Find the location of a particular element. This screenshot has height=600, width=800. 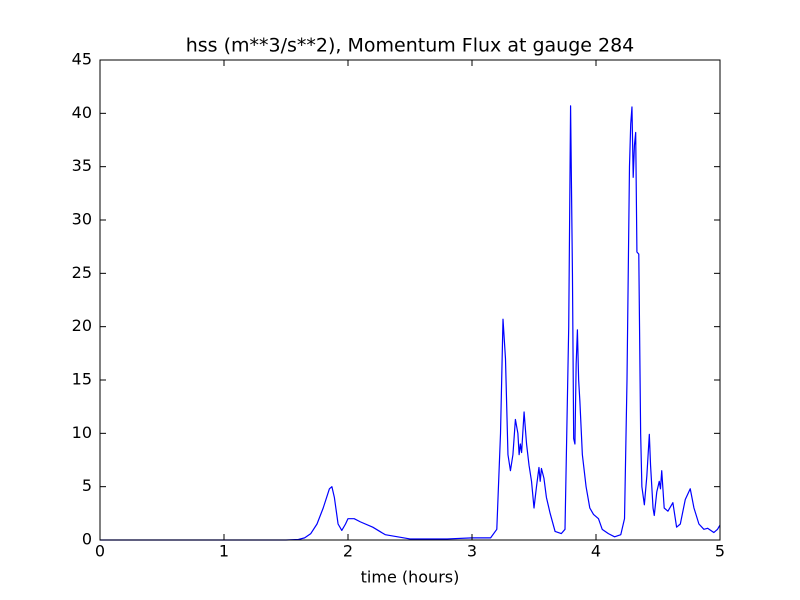

x-tick-label: 1 is located at coordinates (224, 551).